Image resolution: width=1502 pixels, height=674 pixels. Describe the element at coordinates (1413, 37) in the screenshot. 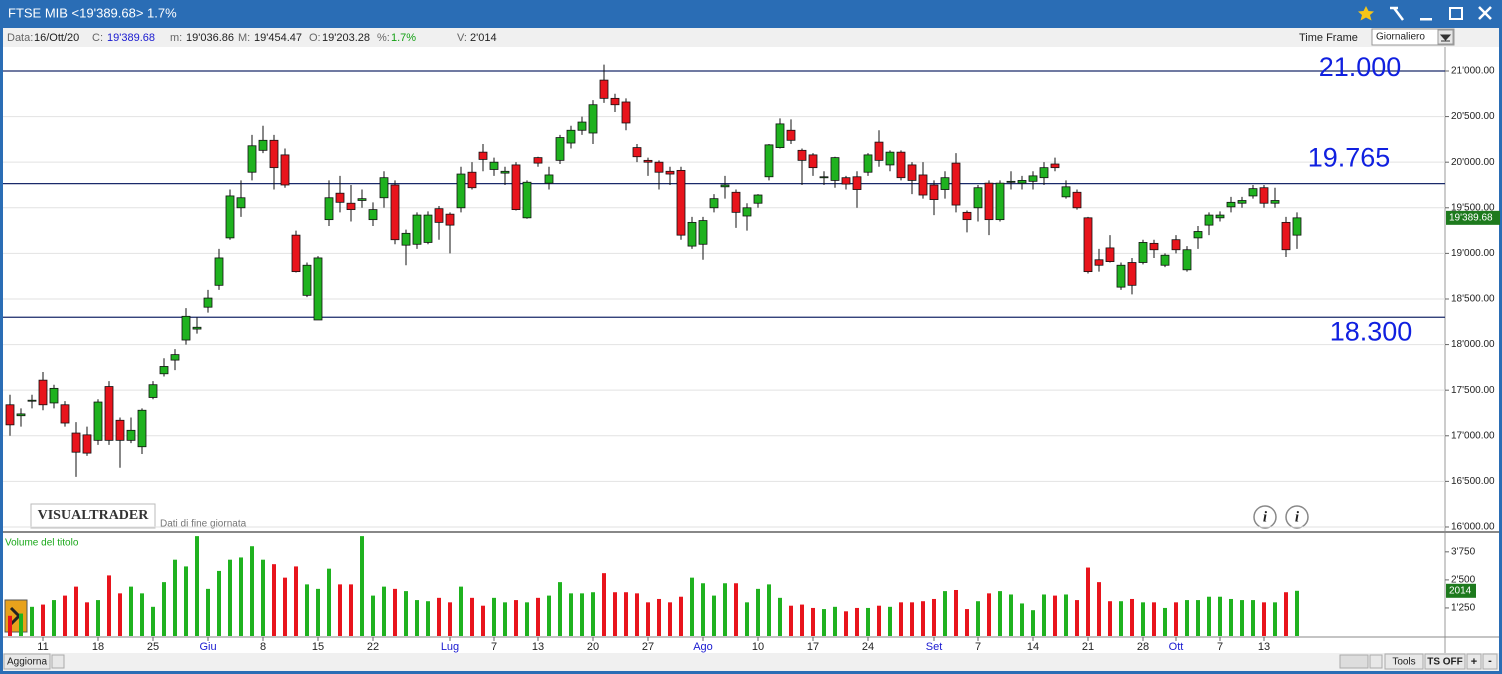

I see `time-frame-select` at that location.